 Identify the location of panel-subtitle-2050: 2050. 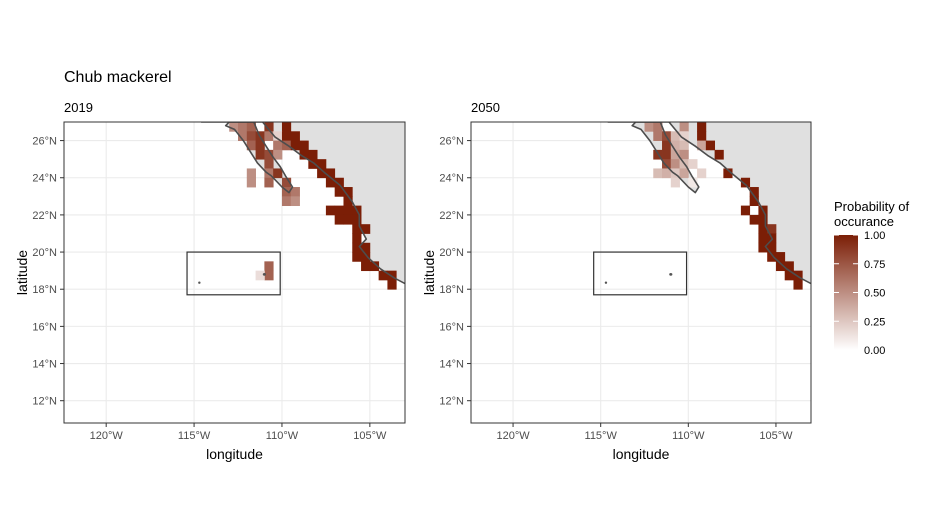
(485, 107).